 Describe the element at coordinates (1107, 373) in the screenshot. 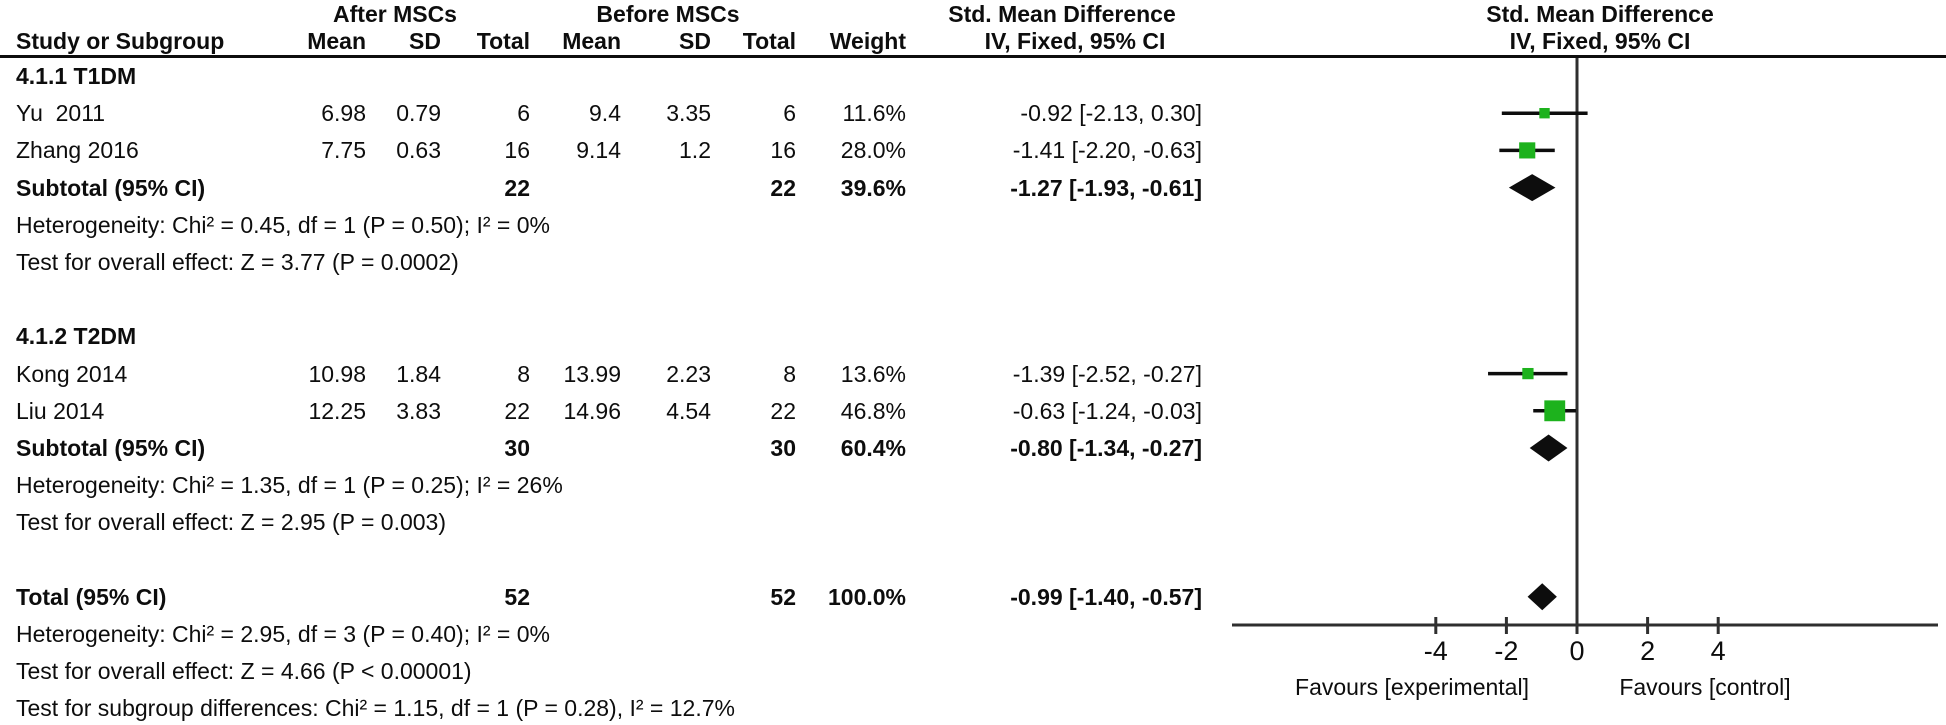

I see `ci-cell: -1.39 [-2.52, -0.27]` at that location.